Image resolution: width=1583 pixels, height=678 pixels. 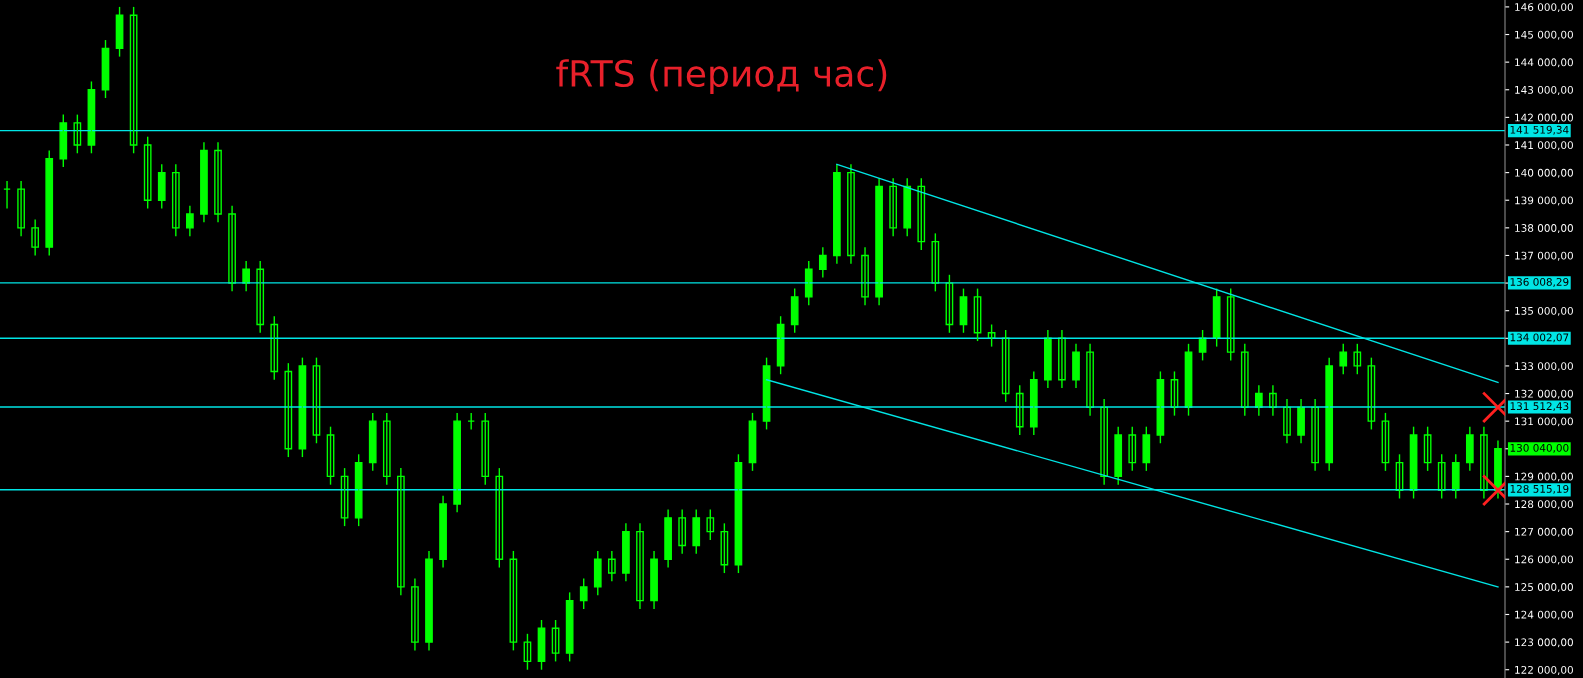 What do you see at coordinates (1544, 63) in the screenshot?
I see `y-tick-label: 144 000,00` at bounding box center [1544, 63].